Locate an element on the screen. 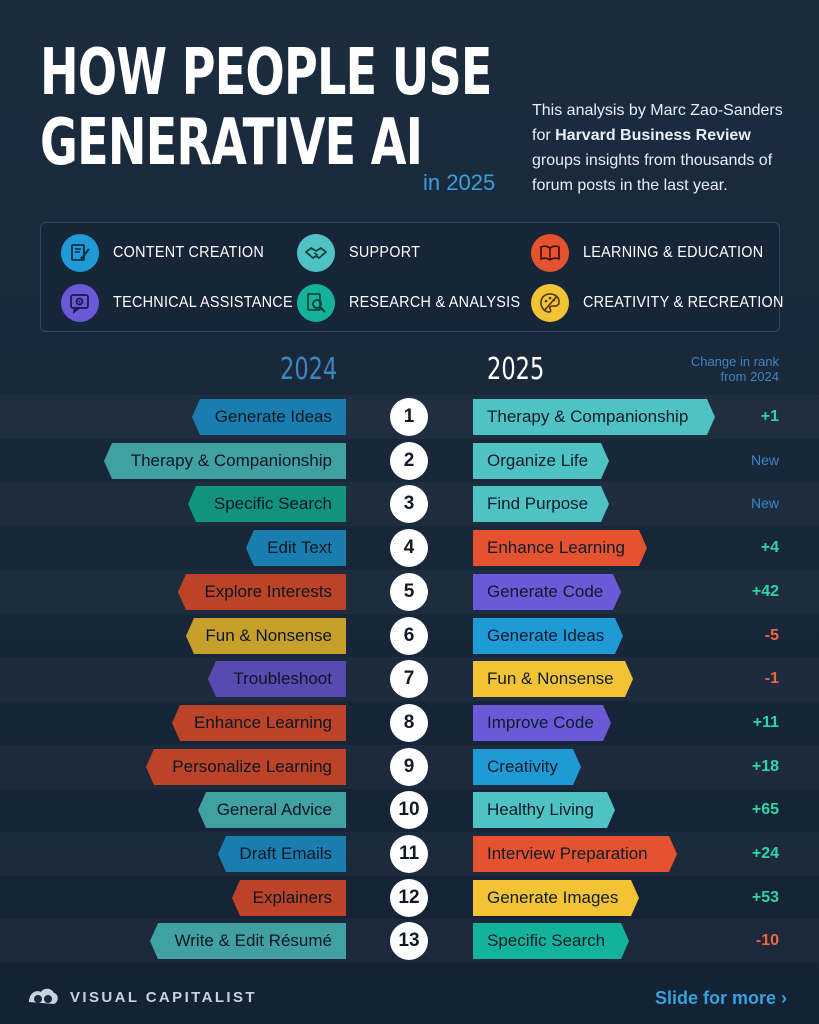 This screenshot has width=819, height=1024. rank-2025-item: Fun & Nonsense is located at coordinates (553, 679).